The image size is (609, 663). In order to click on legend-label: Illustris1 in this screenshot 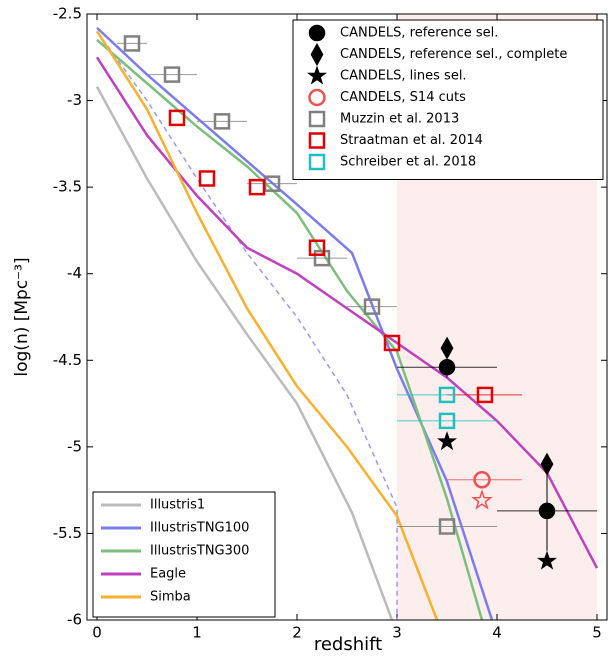, I will do `click(177, 505)`.